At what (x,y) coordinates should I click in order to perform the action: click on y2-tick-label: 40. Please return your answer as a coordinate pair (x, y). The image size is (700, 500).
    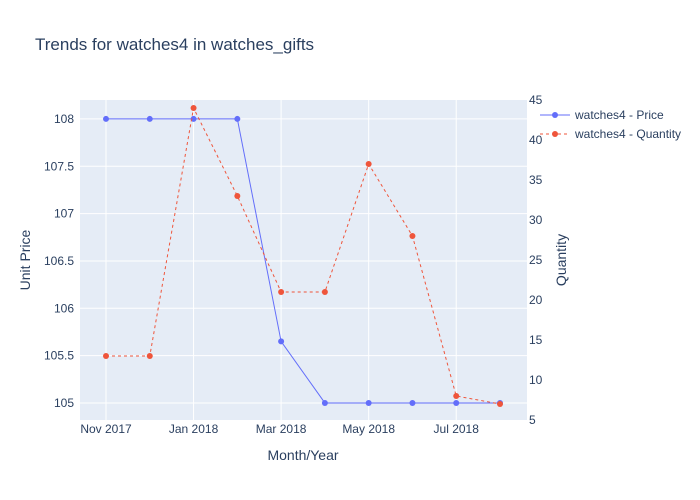
    Looking at the image, I should click on (536, 140).